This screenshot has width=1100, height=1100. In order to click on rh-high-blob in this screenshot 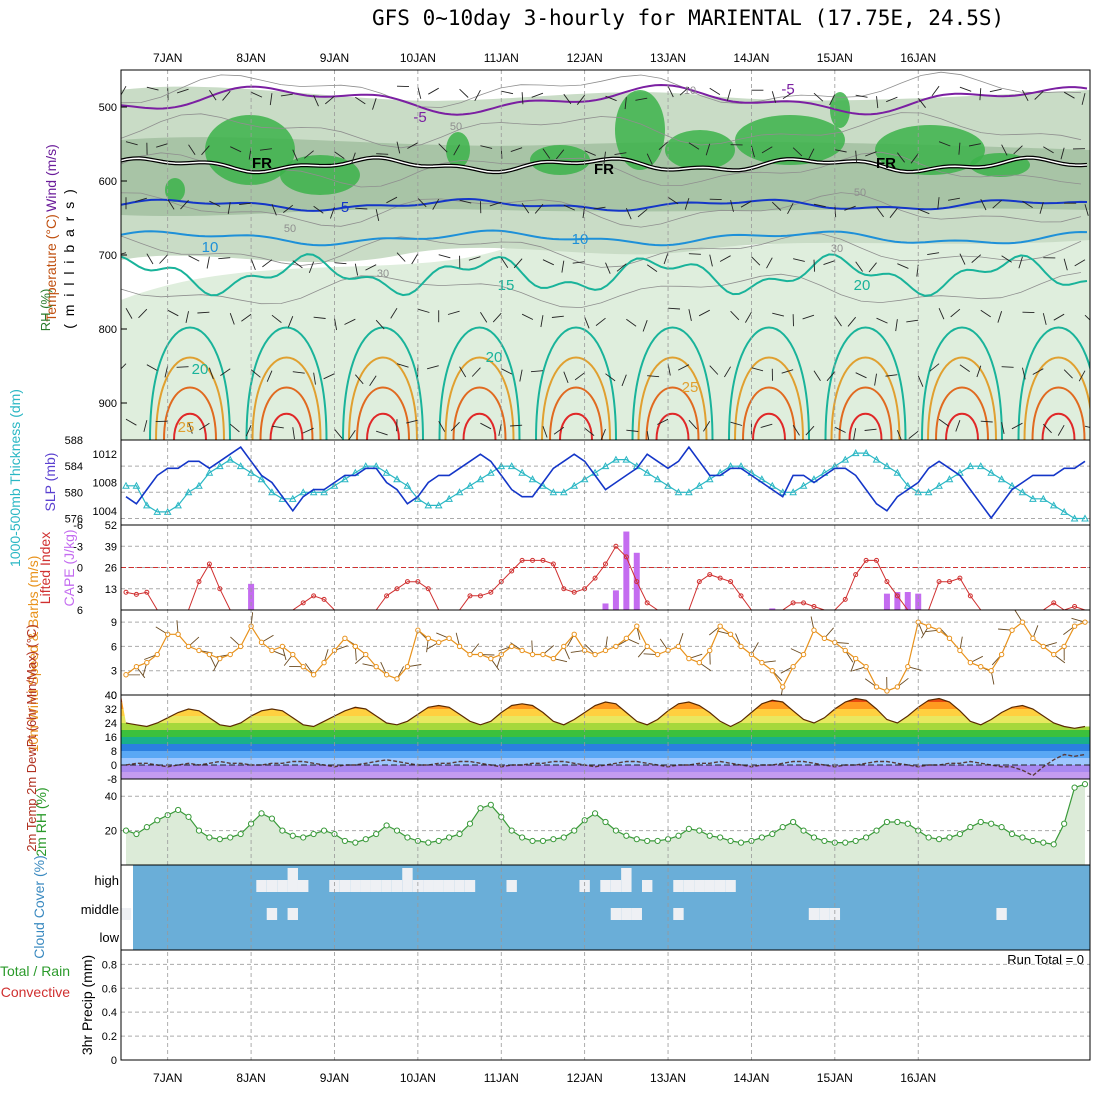, I will do `click(458, 150)`.